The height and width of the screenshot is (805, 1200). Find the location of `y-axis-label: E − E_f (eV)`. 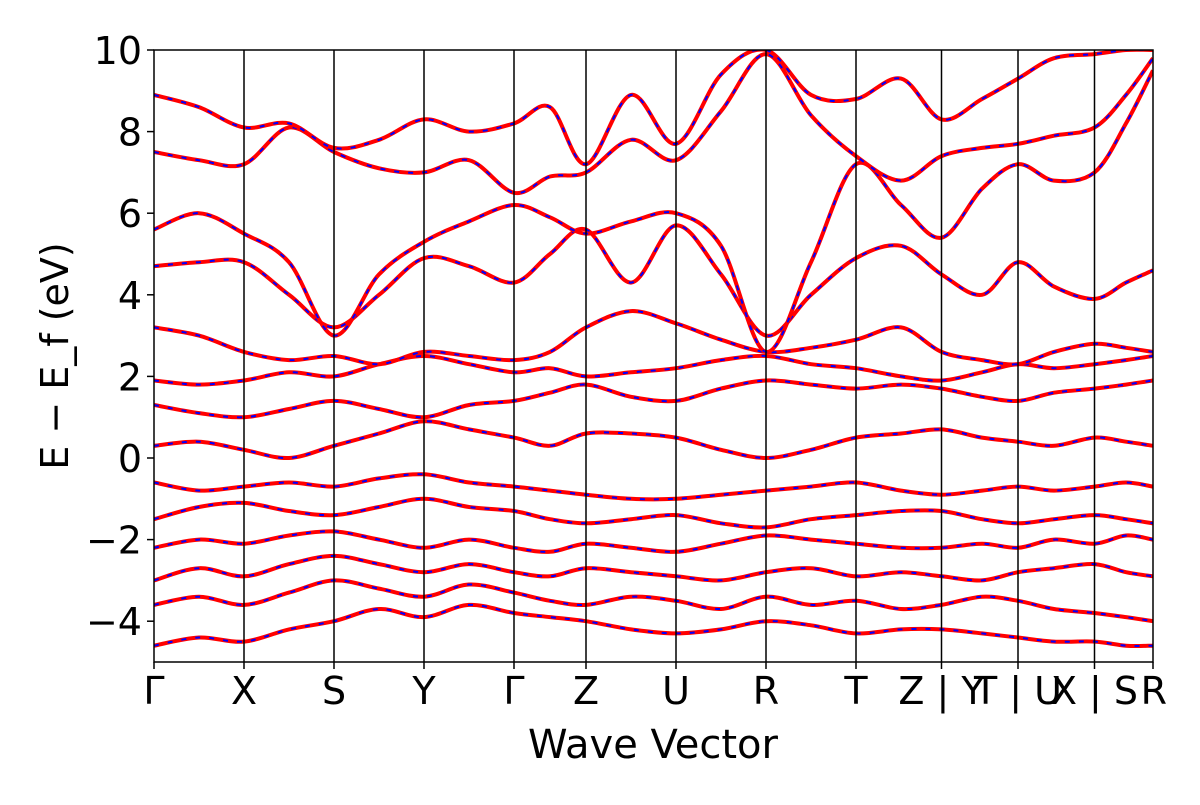

y-axis-label: E − E_f (eV) is located at coordinates (55, 356).